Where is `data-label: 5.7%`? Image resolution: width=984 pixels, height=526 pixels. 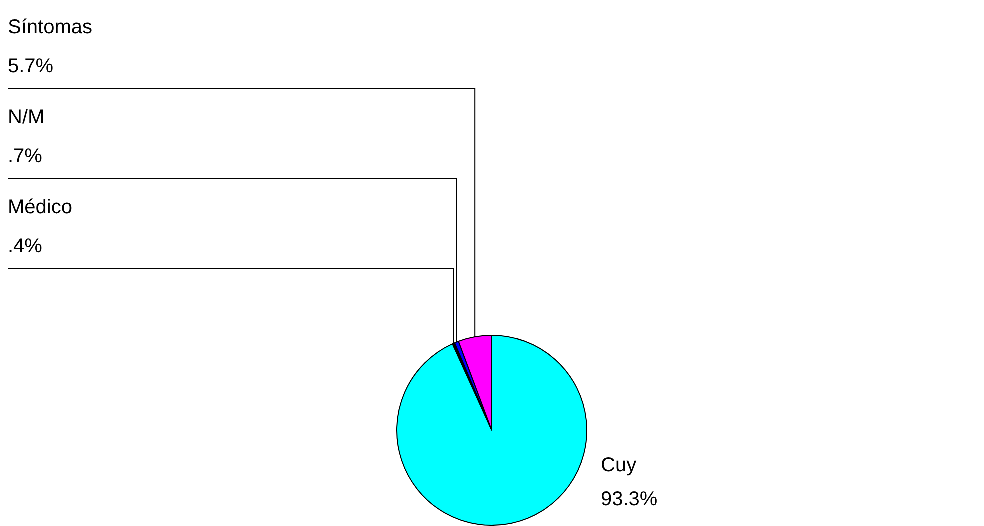 data-label: 5.7% is located at coordinates (31, 67).